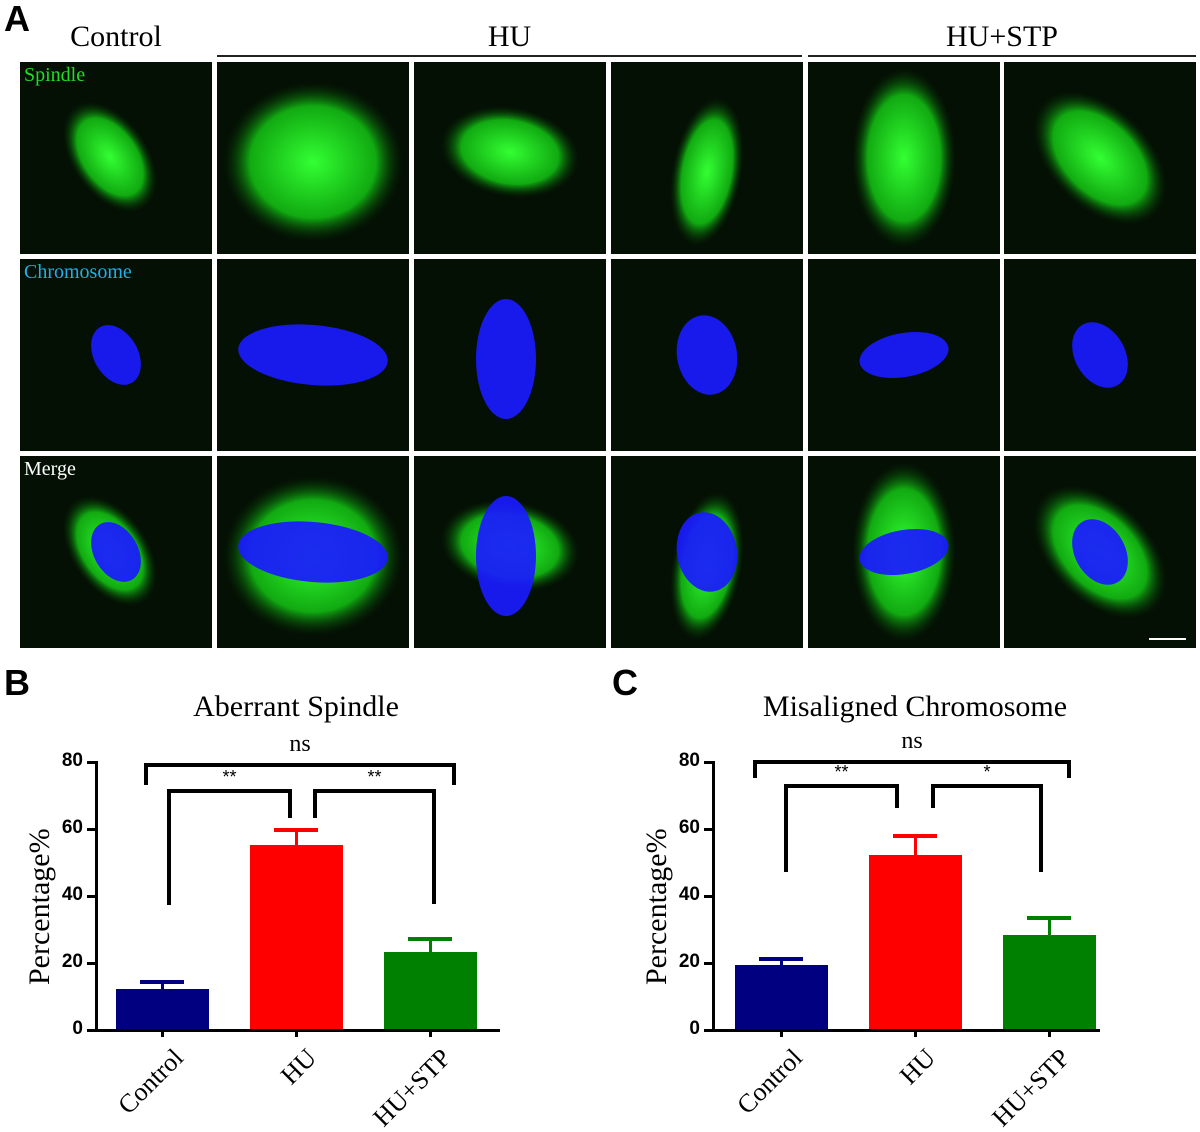 Image resolution: width=1200 pixels, height=1132 pixels. I want to click on micrograph-r1-c2, so click(313, 158).